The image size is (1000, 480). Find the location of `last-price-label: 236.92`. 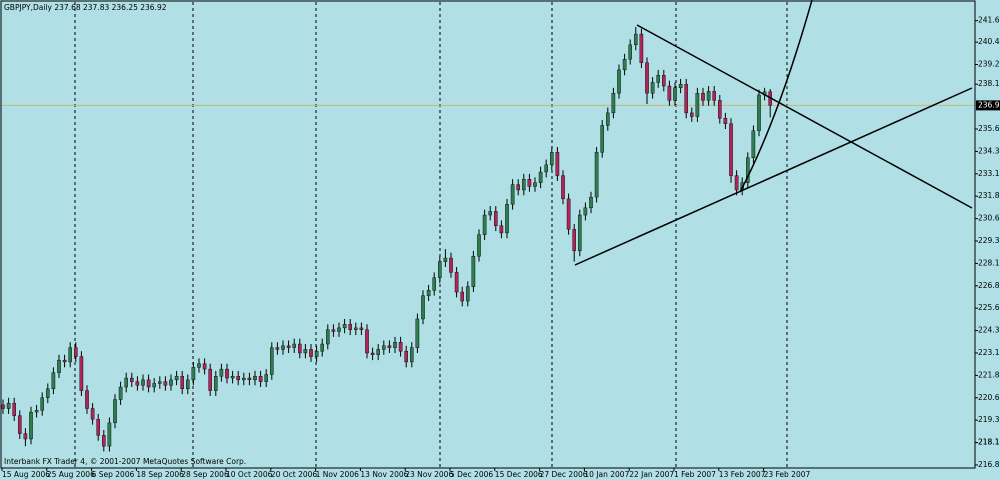

last-price-label: 236.92 is located at coordinates (989, 104).